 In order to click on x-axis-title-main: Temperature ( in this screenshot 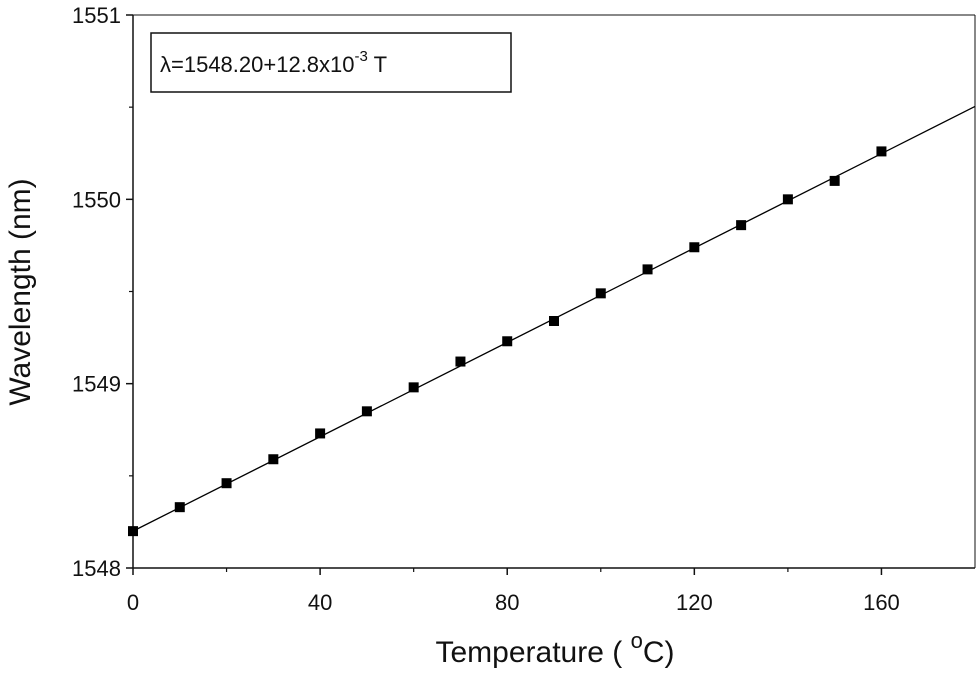, I will do `click(533, 652)`.